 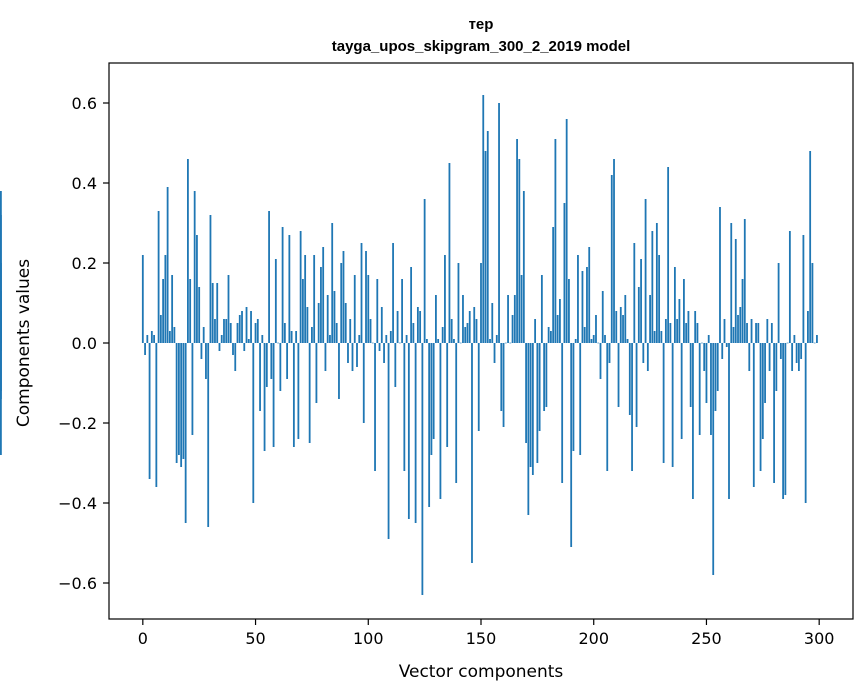 What do you see at coordinates (24, 343) in the screenshot?
I see `y-axis-label: Components values` at bounding box center [24, 343].